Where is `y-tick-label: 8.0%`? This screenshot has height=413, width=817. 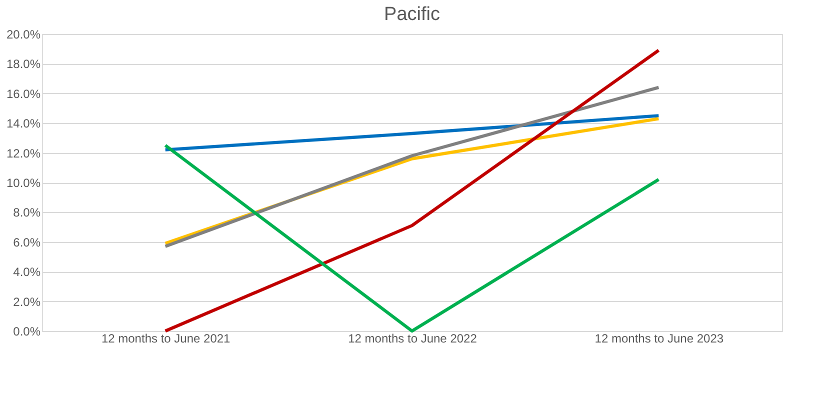
y-tick-label: 8.0% is located at coordinates (27, 213).